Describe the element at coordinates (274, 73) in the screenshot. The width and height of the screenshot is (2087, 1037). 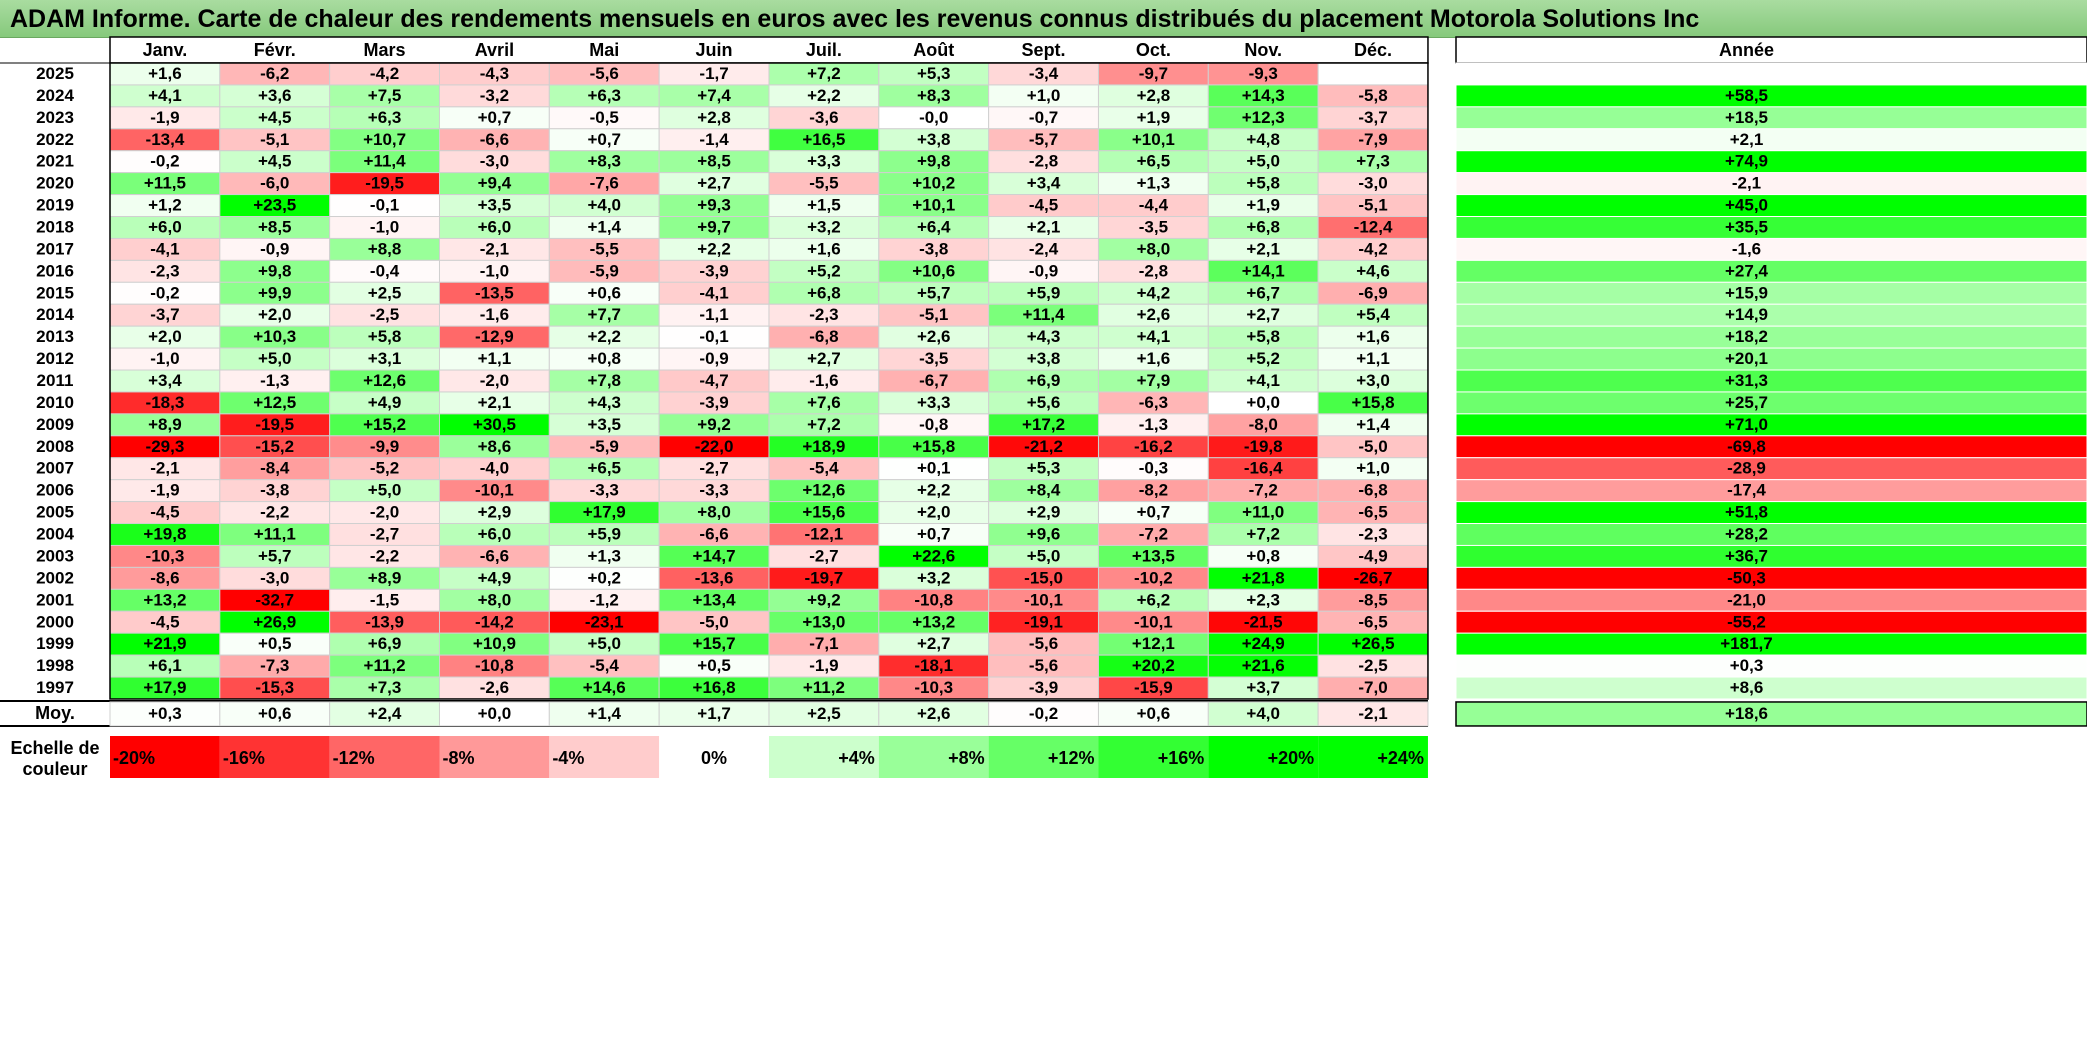
I see `cell-value: -6,2` at that location.